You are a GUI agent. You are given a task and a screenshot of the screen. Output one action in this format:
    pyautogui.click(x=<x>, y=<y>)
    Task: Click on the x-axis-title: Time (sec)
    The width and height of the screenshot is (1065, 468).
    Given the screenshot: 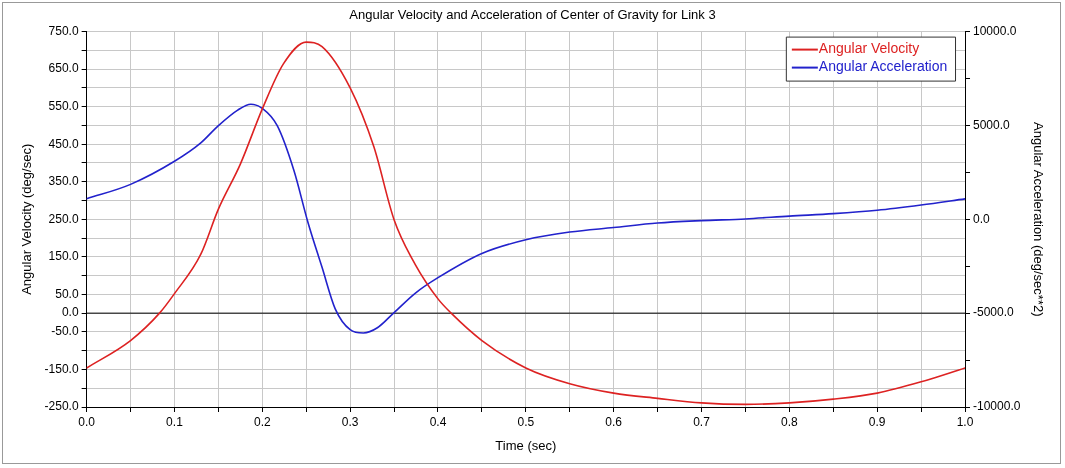 What is the action you would take?
    pyautogui.click(x=526, y=445)
    